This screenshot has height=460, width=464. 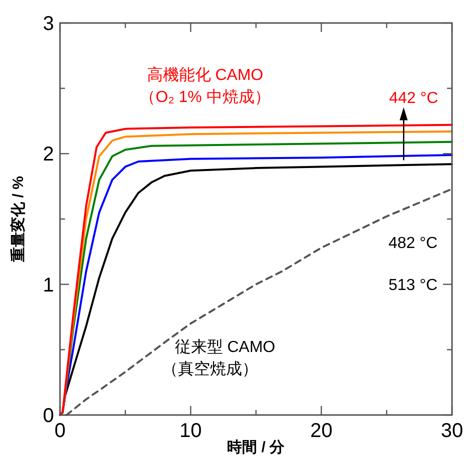 What do you see at coordinates (191, 431) in the screenshot?
I see `x-tick-label: 10` at bounding box center [191, 431].